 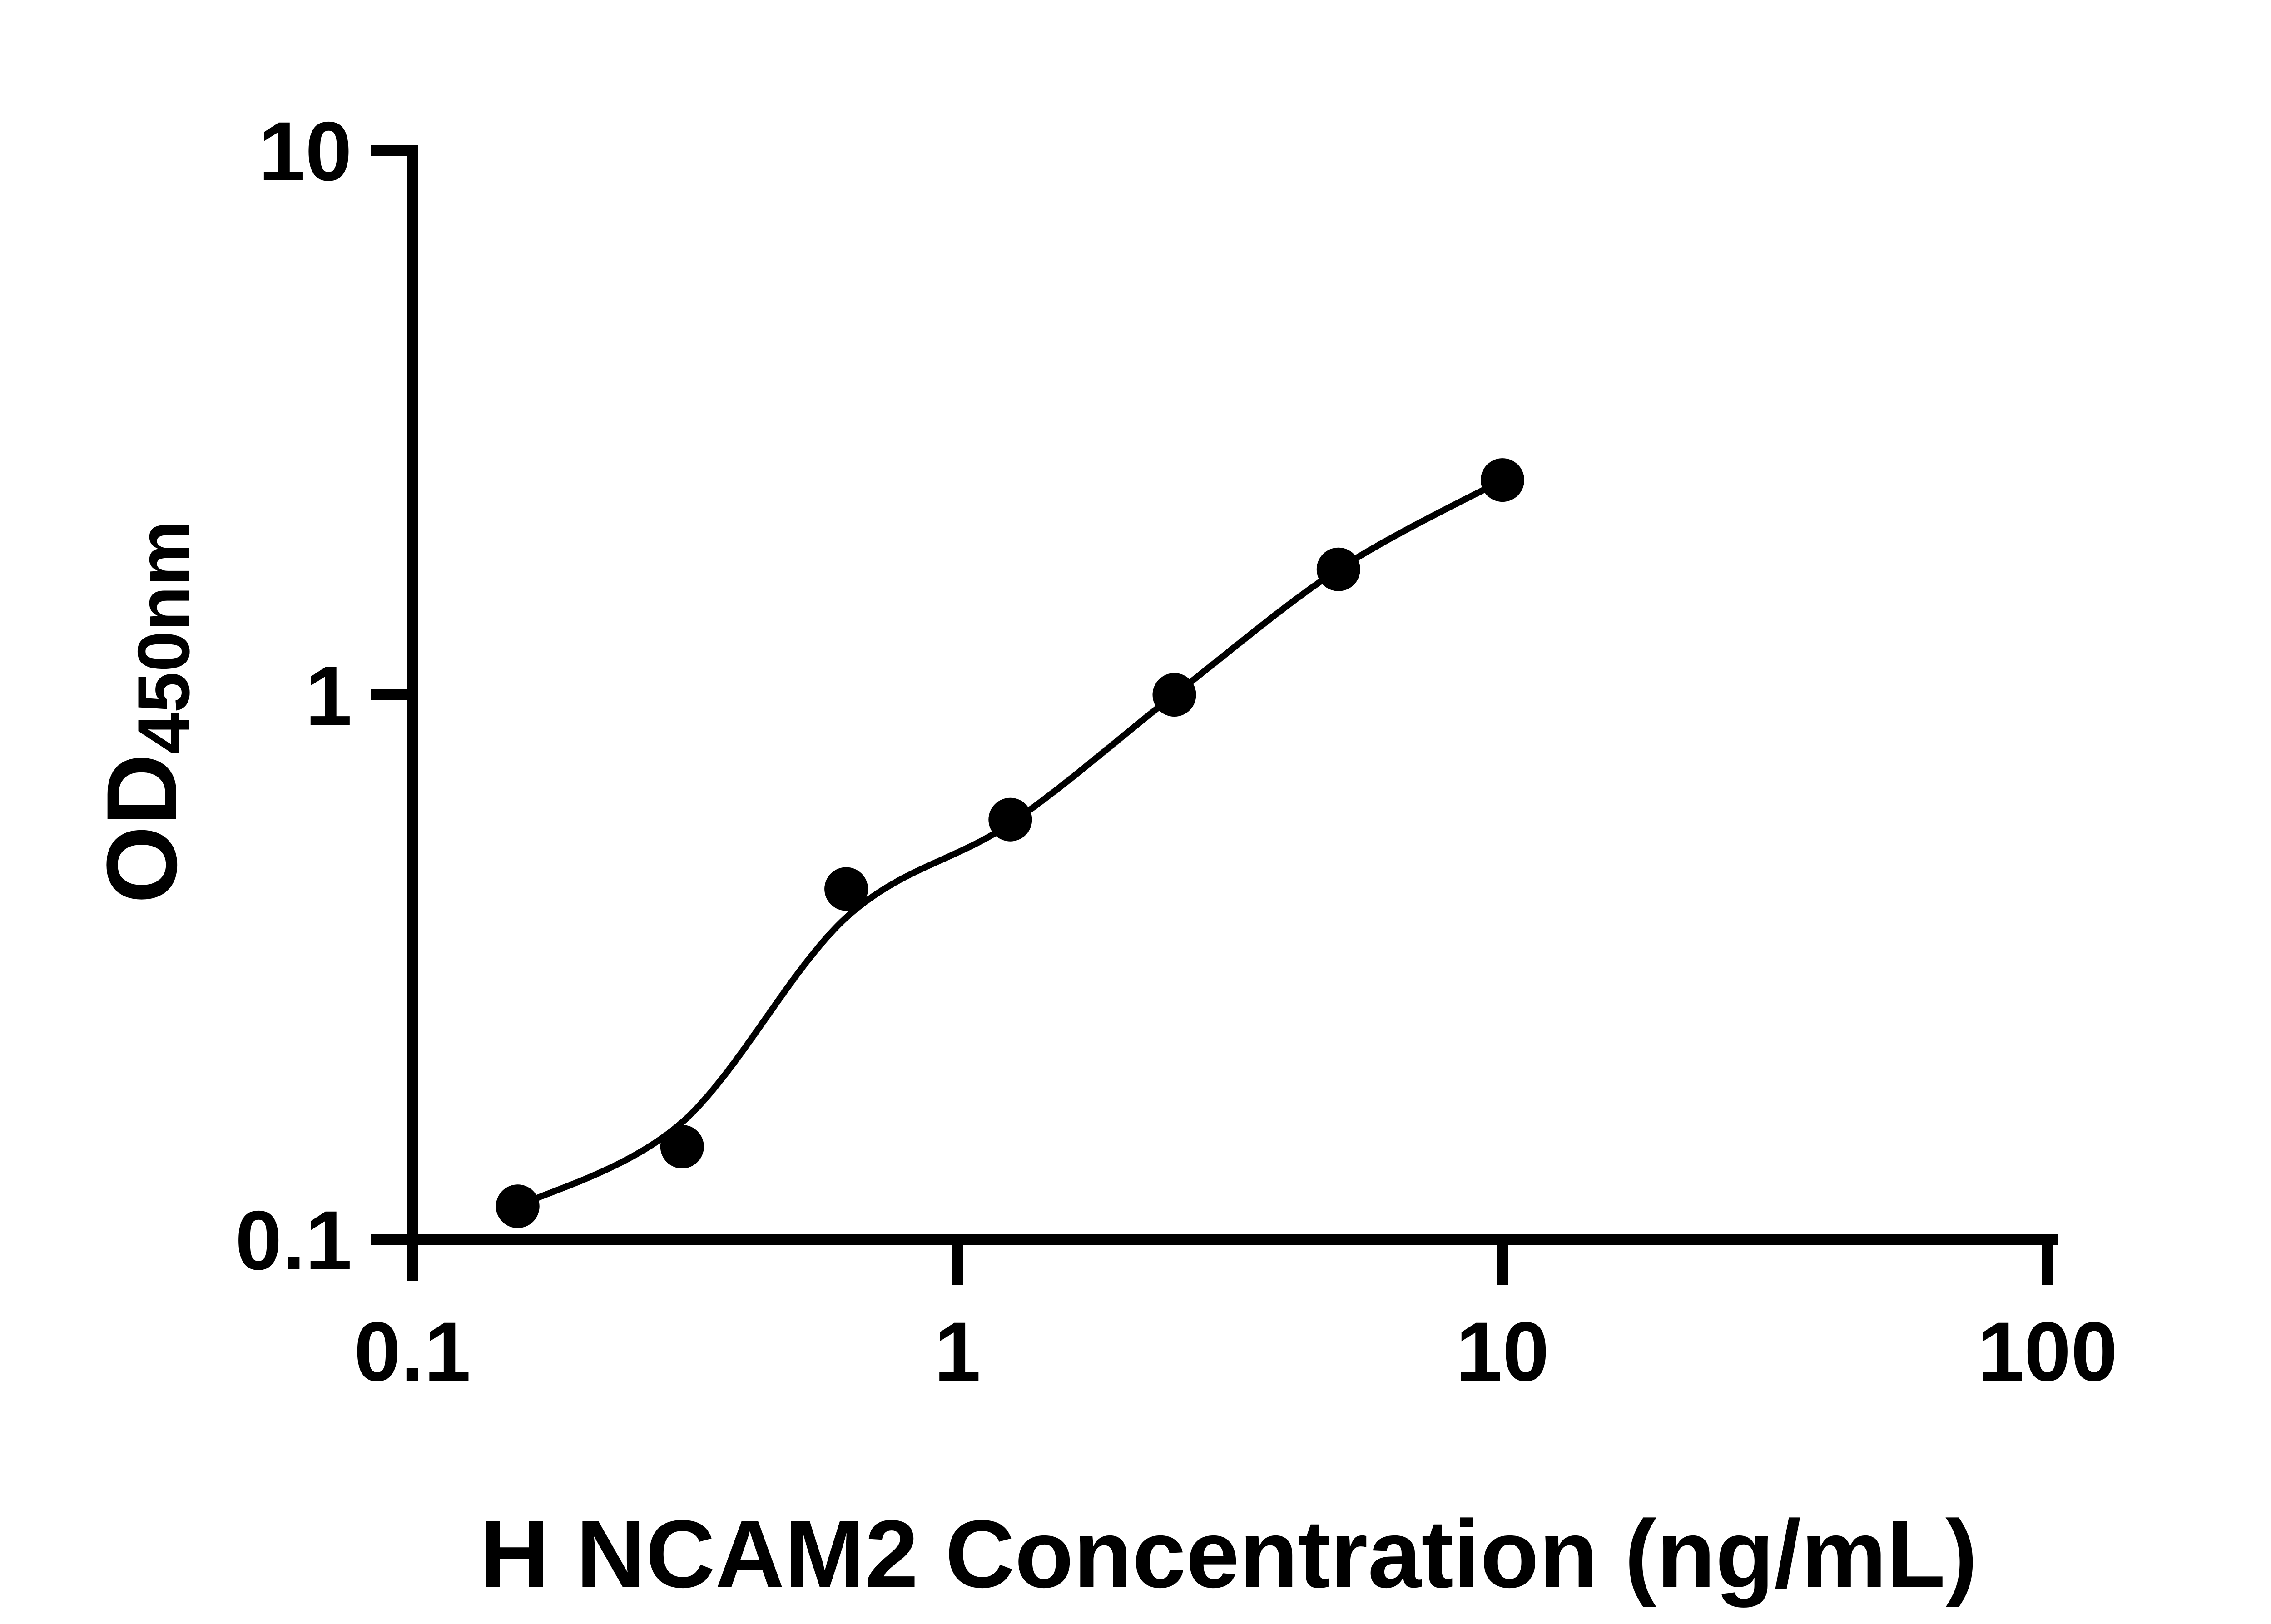 What do you see at coordinates (305, 151) in the screenshot?
I see `y-tick-label: 10` at bounding box center [305, 151].